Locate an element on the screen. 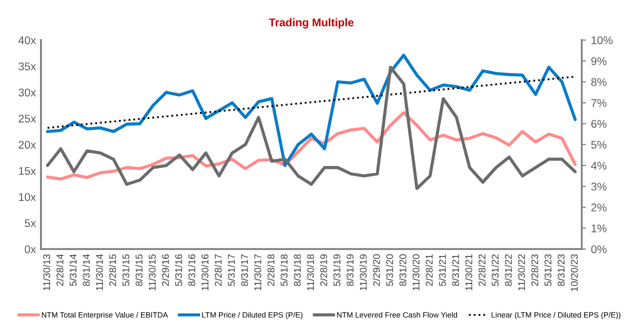  x-tick-label: 2/28/18 is located at coordinates (270, 270).